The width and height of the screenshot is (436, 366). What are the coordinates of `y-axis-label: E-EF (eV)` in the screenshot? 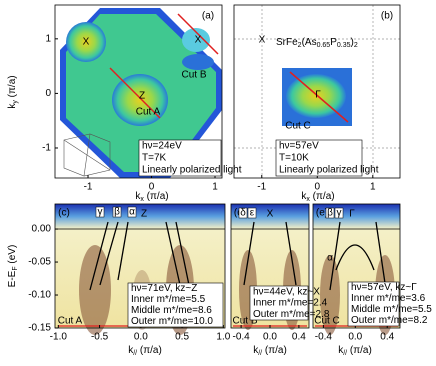 It's located at (13, 266).